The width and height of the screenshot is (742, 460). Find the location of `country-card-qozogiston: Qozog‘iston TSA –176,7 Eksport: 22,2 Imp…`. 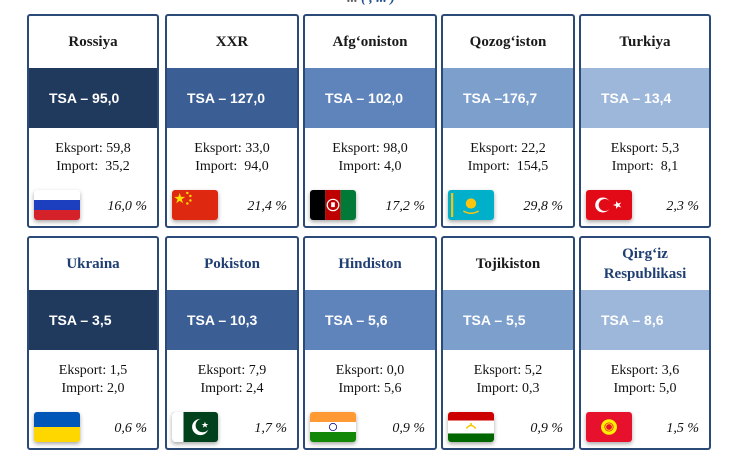

country-card-qozogiston: Qozog‘iston TSA –176,7 Eksport: 22,2 Imp… is located at coordinates (508, 121).